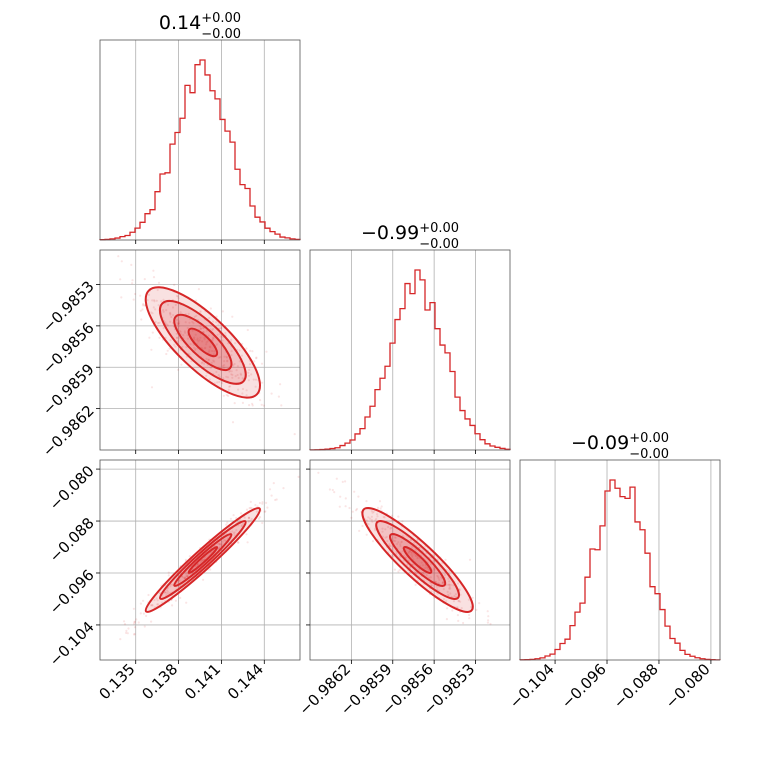 This screenshot has height=760, width=760. I want to click on x-tick-label: −0.080, so click(688, 686).